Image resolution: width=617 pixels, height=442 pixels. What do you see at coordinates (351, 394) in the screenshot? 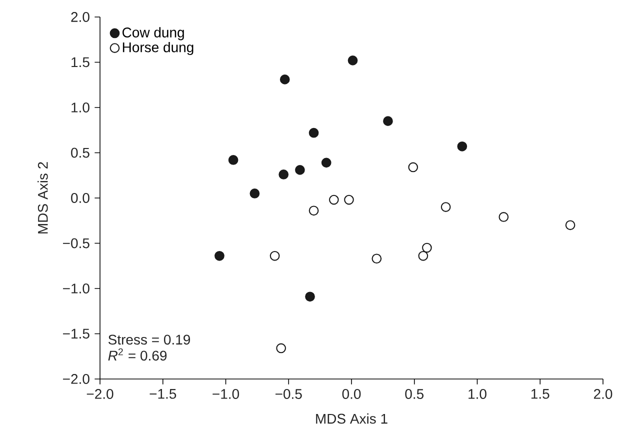
I see `x-tick-label: 0.0` at bounding box center [351, 394].